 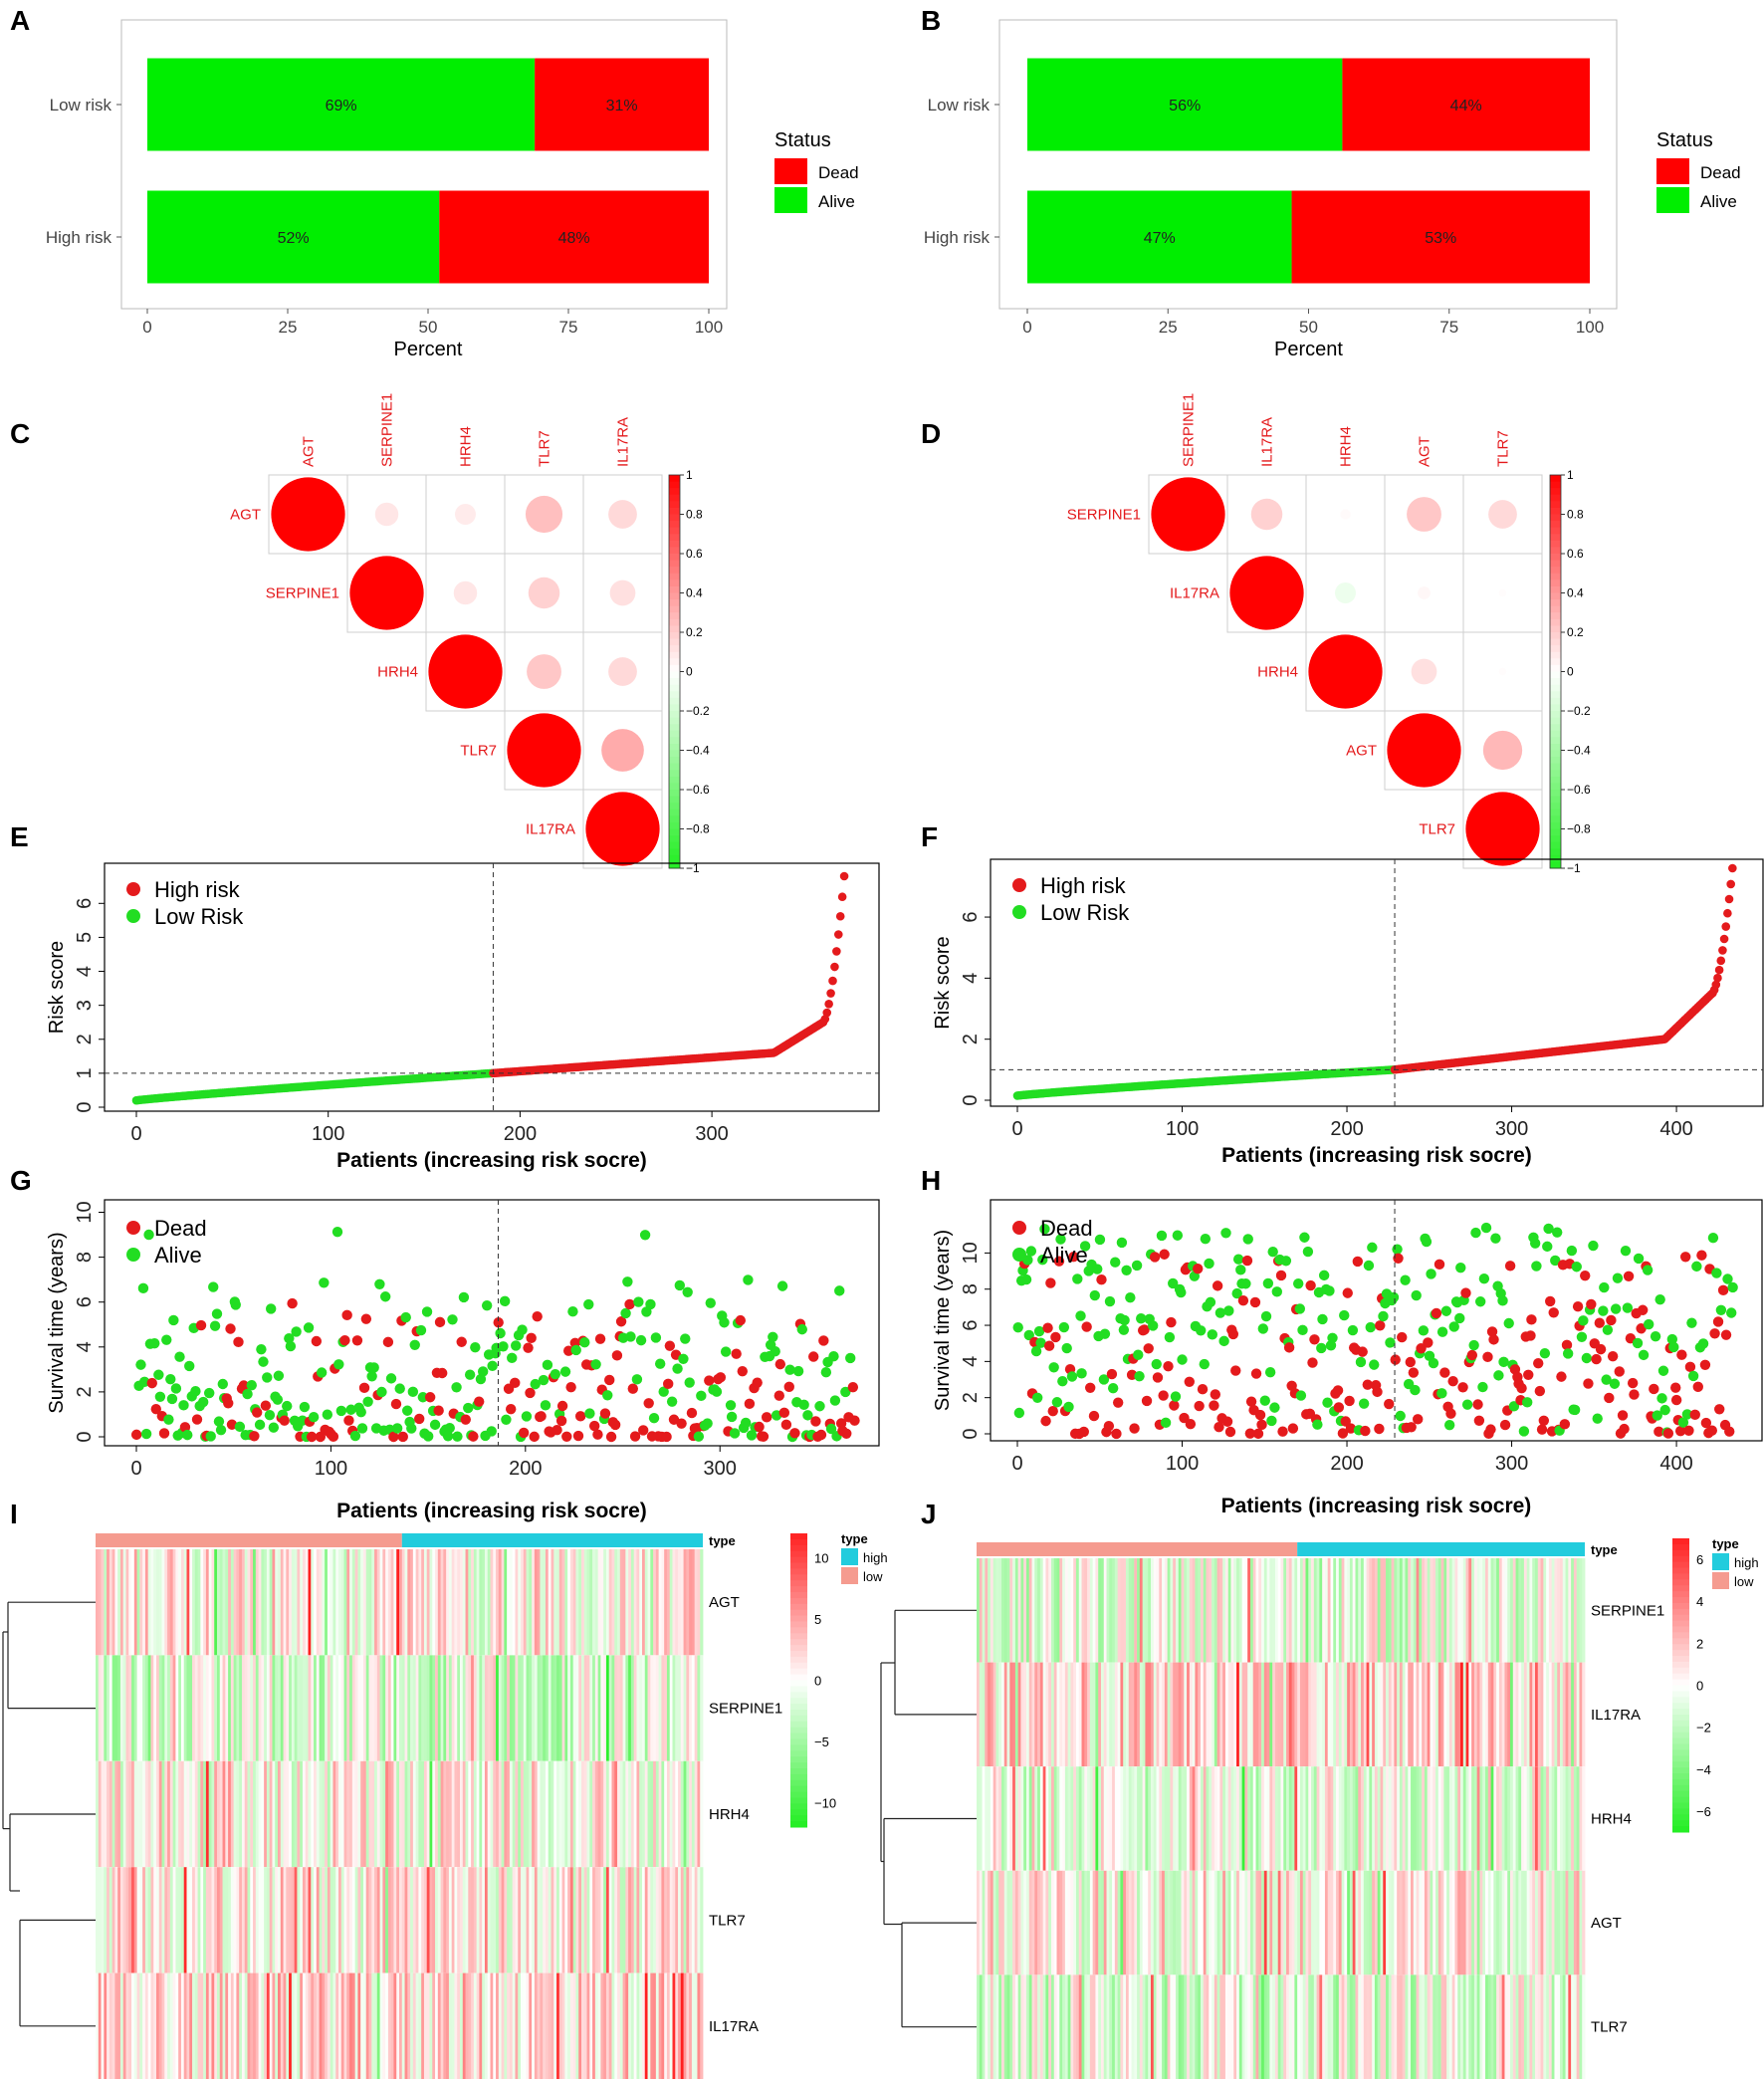 What do you see at coordinates (1725, 1544) in the screenshot?
I see `type-legend-title: type` at bounding box center [1725, 1544].